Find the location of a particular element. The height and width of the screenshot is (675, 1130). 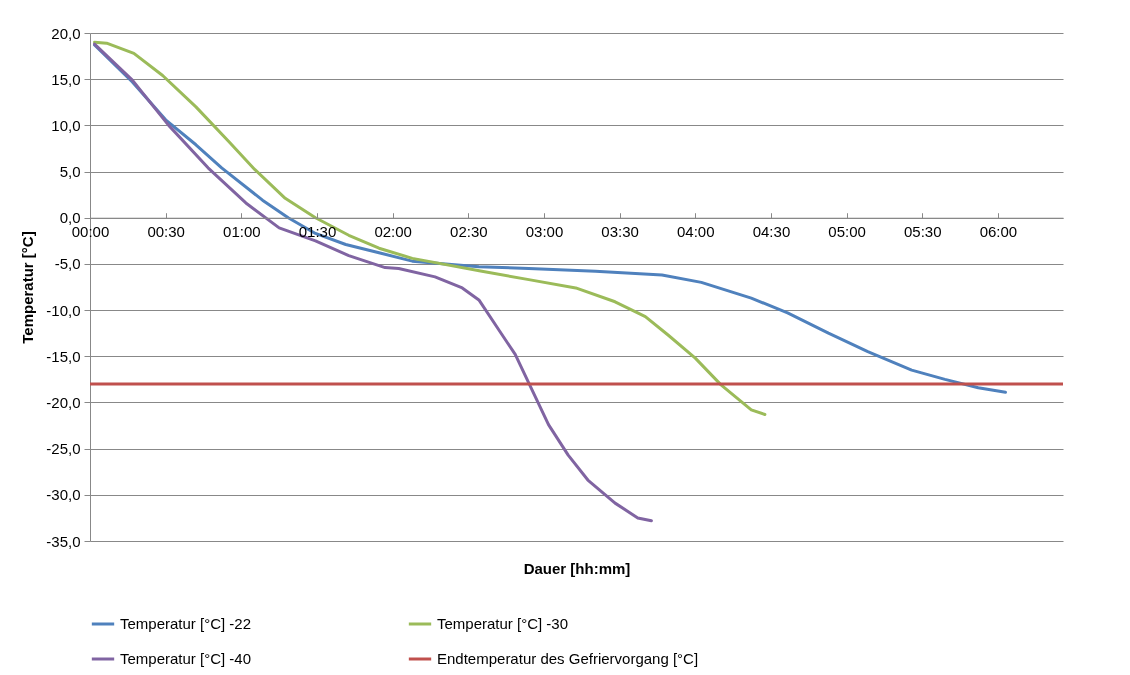

y-tick-label: -30,0 is located at coordinates (63, 495).